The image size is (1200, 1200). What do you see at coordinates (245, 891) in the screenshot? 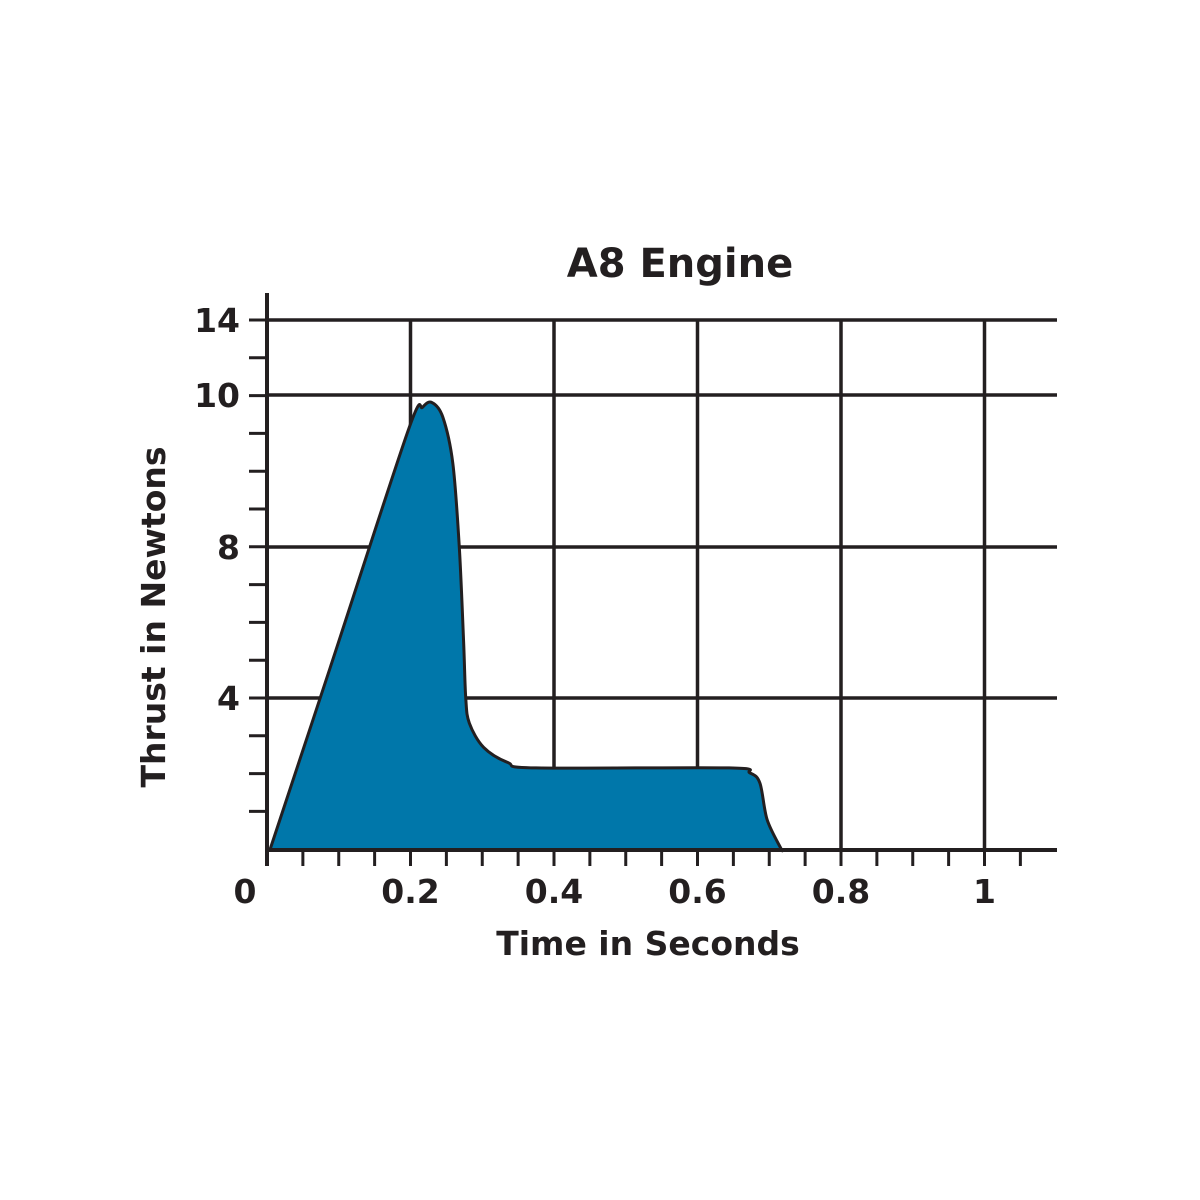
I see `x-tick-label: 0` at bounding box center [245, 891].